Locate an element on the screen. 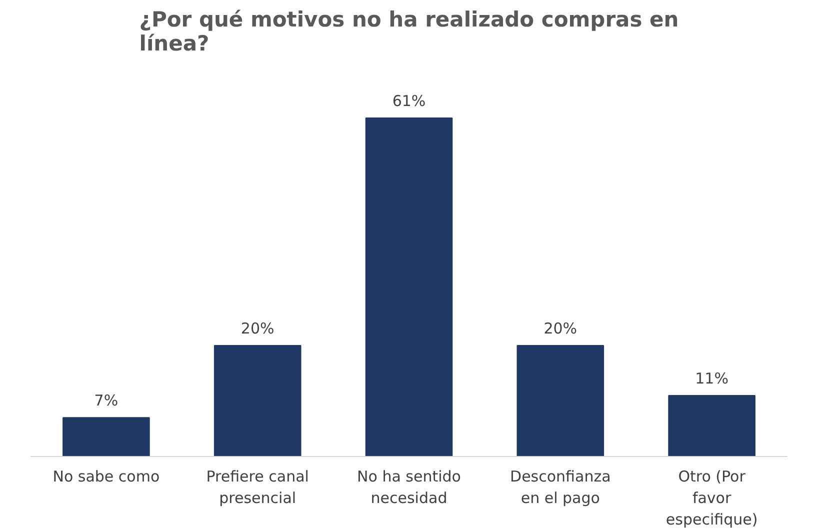 This screenshot has width=827, height=531. x-tick-label: Prefiere canal presencial is located at coordinates (257, 488).